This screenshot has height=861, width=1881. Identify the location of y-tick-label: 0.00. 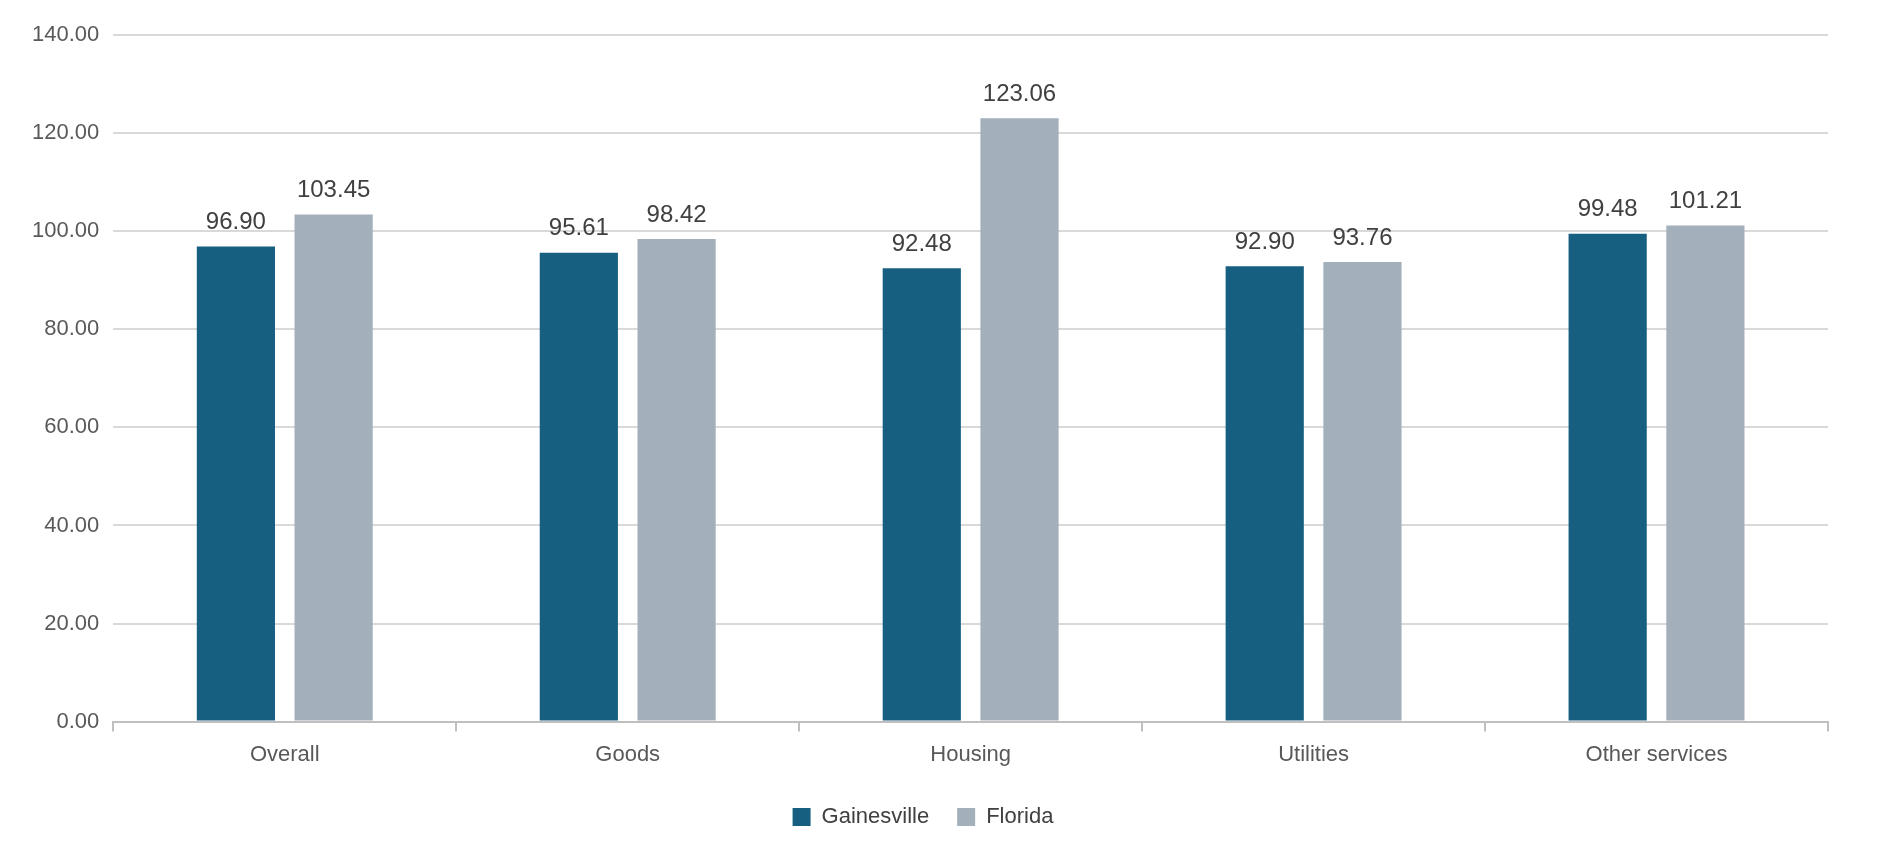
(78, 720).